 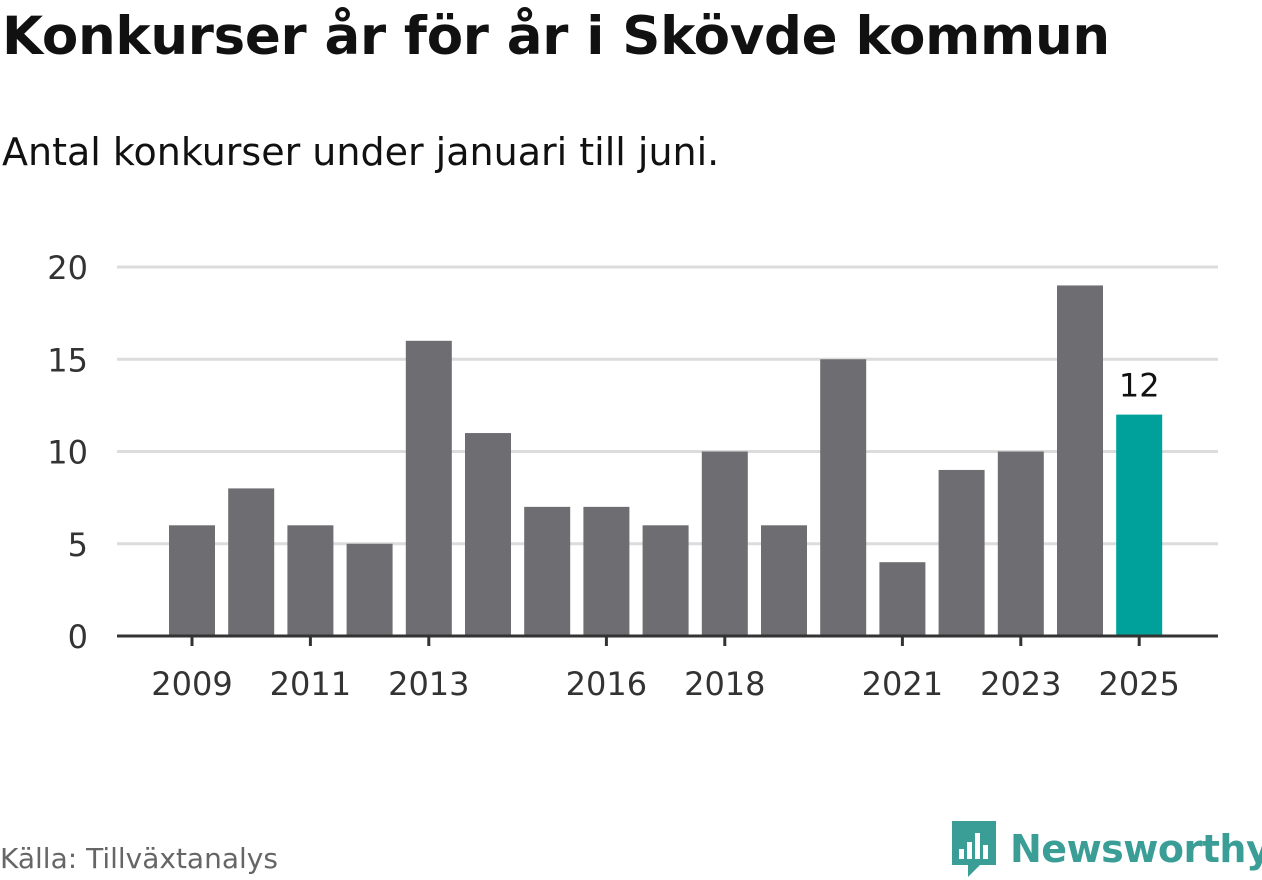 I want to click on bar-2013, so click(x=428, y=488).